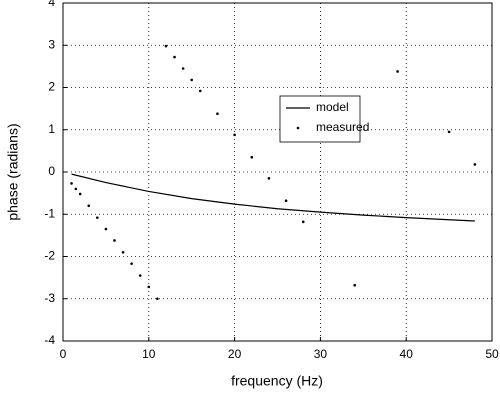 The image size is (500, 393). Describe the element at coordinates (49, 213) in the screenshot. I see `y-tick-label: -1` at that location.